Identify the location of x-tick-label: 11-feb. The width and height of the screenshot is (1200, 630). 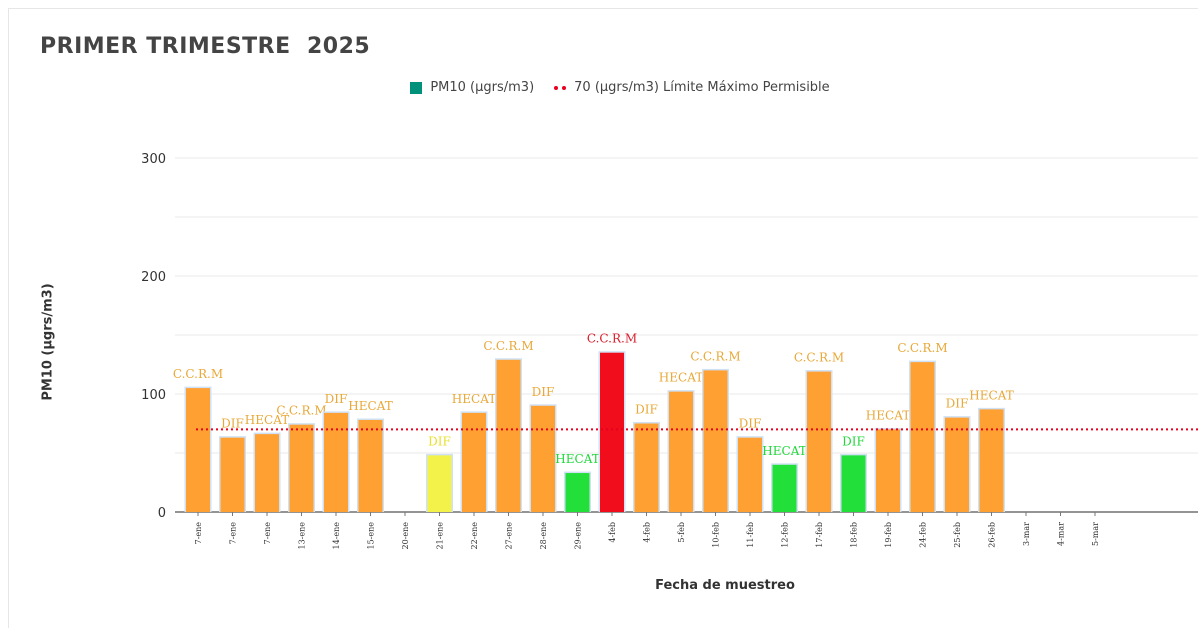
(750, 535).